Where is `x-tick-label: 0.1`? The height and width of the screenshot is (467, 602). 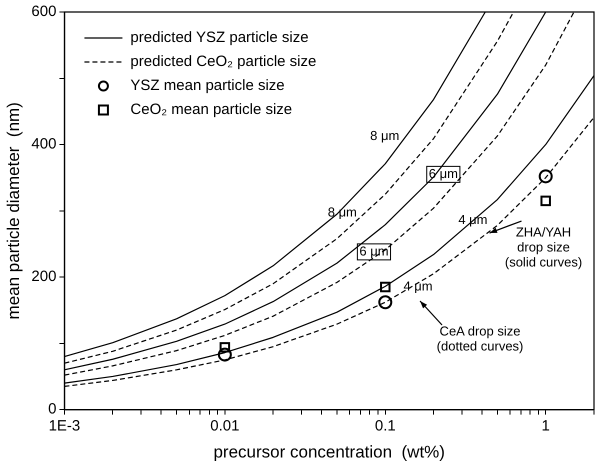 x-tick-label: 0.1 is located at coordinates (385, 426).